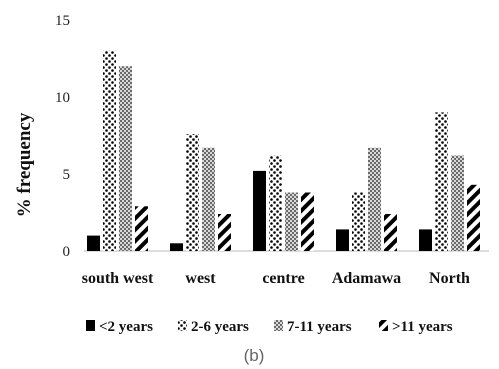 This screenshot has width=499, height=369. What do you see at coordinates (278, 325) in the screenshot?
I see `legend-swatch-7-11-years` at bounding box center [278, 325].